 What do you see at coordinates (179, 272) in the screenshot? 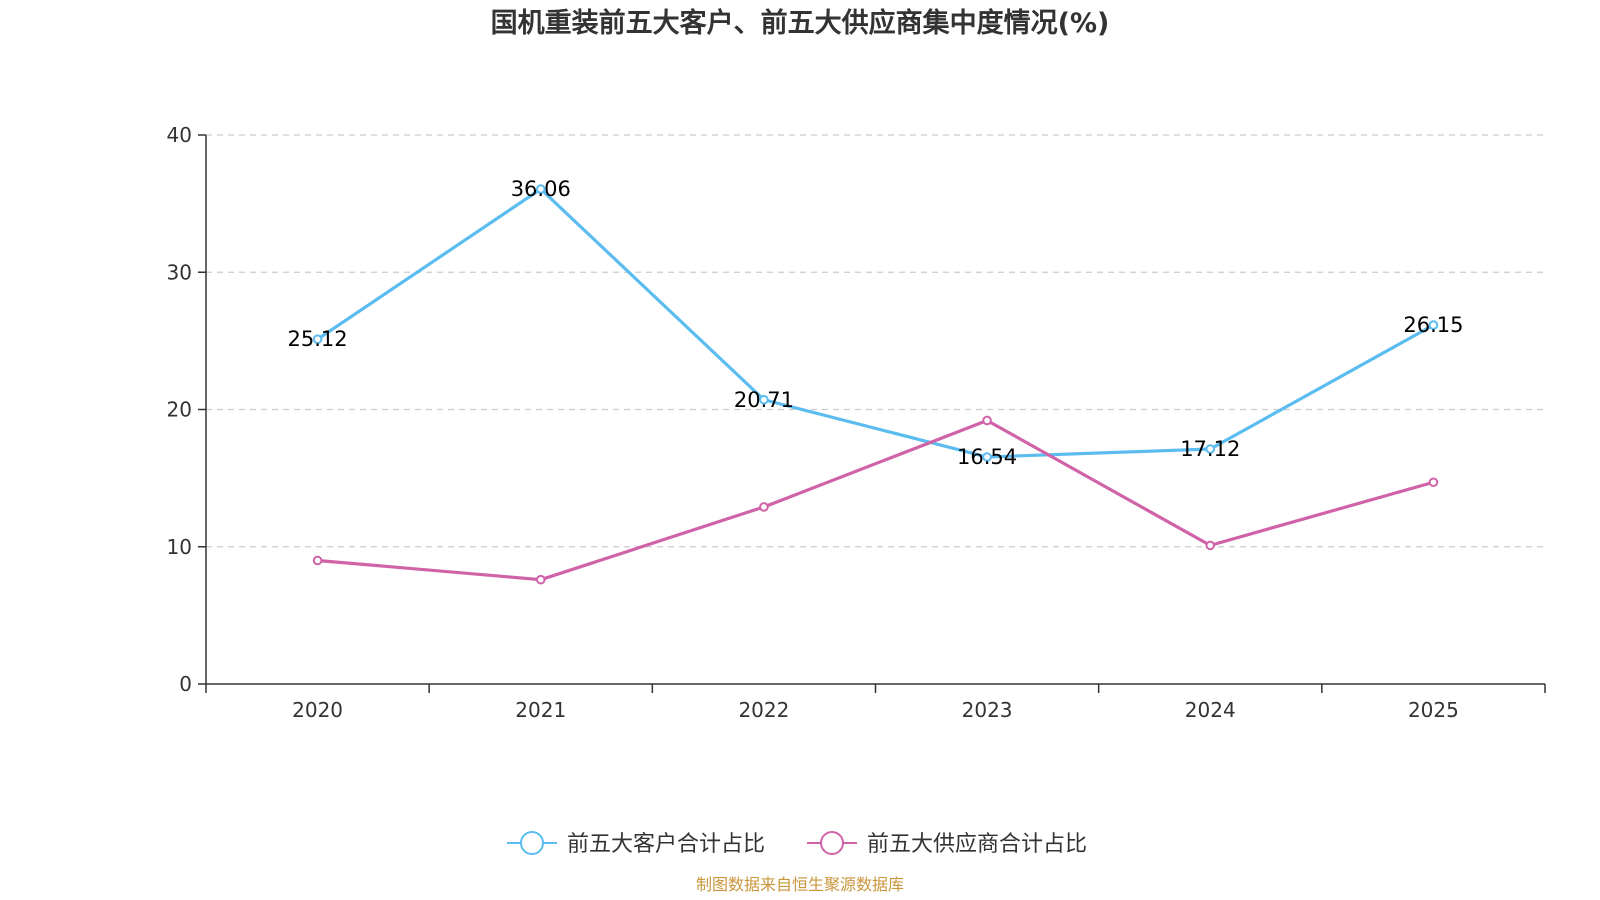
I see `y-tick-label: 30` at bounding box center [179, 272].